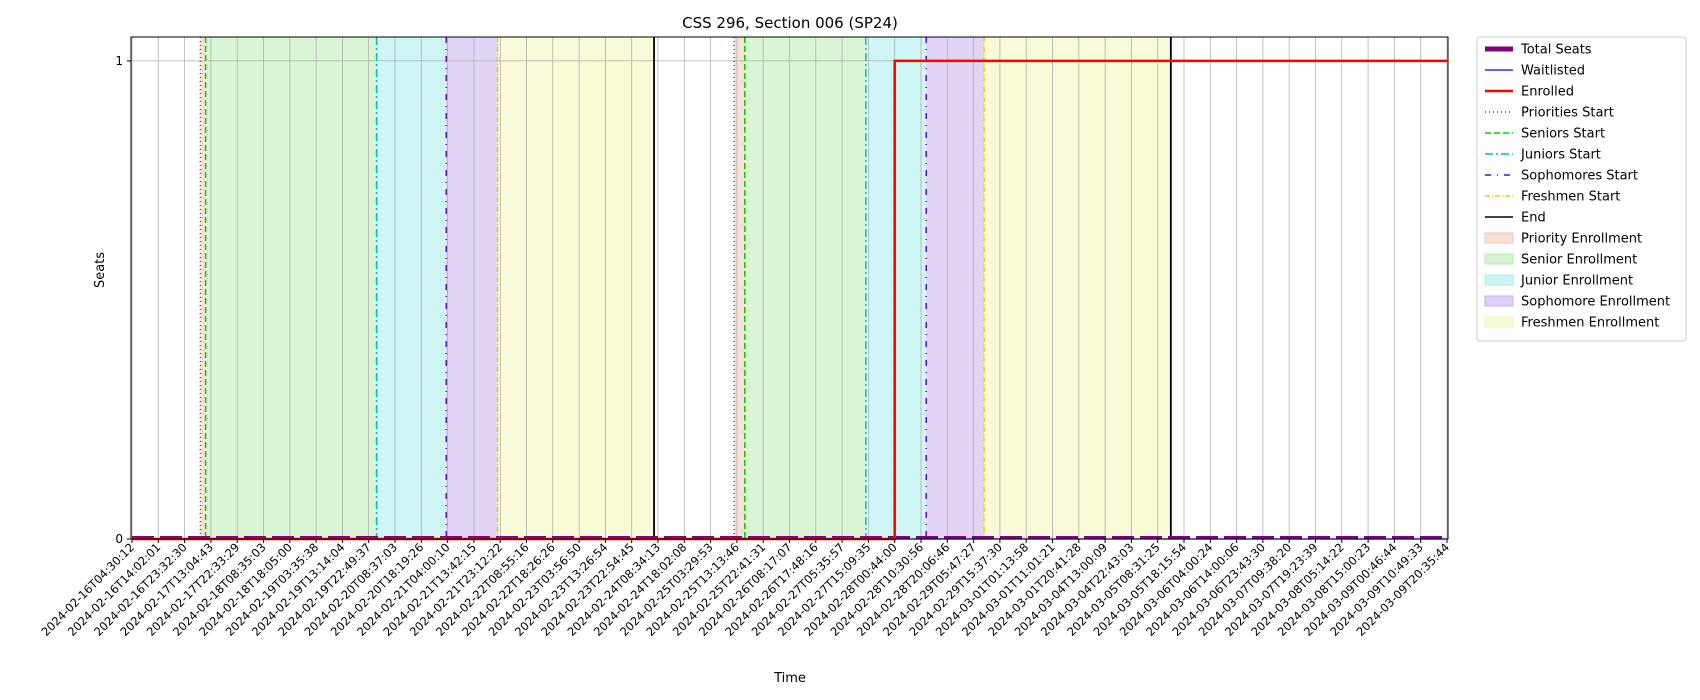 The width and height of the screenshot is (1700, 700). I want to click on legend-label: Senior Enrollment, so click(1579, 260).